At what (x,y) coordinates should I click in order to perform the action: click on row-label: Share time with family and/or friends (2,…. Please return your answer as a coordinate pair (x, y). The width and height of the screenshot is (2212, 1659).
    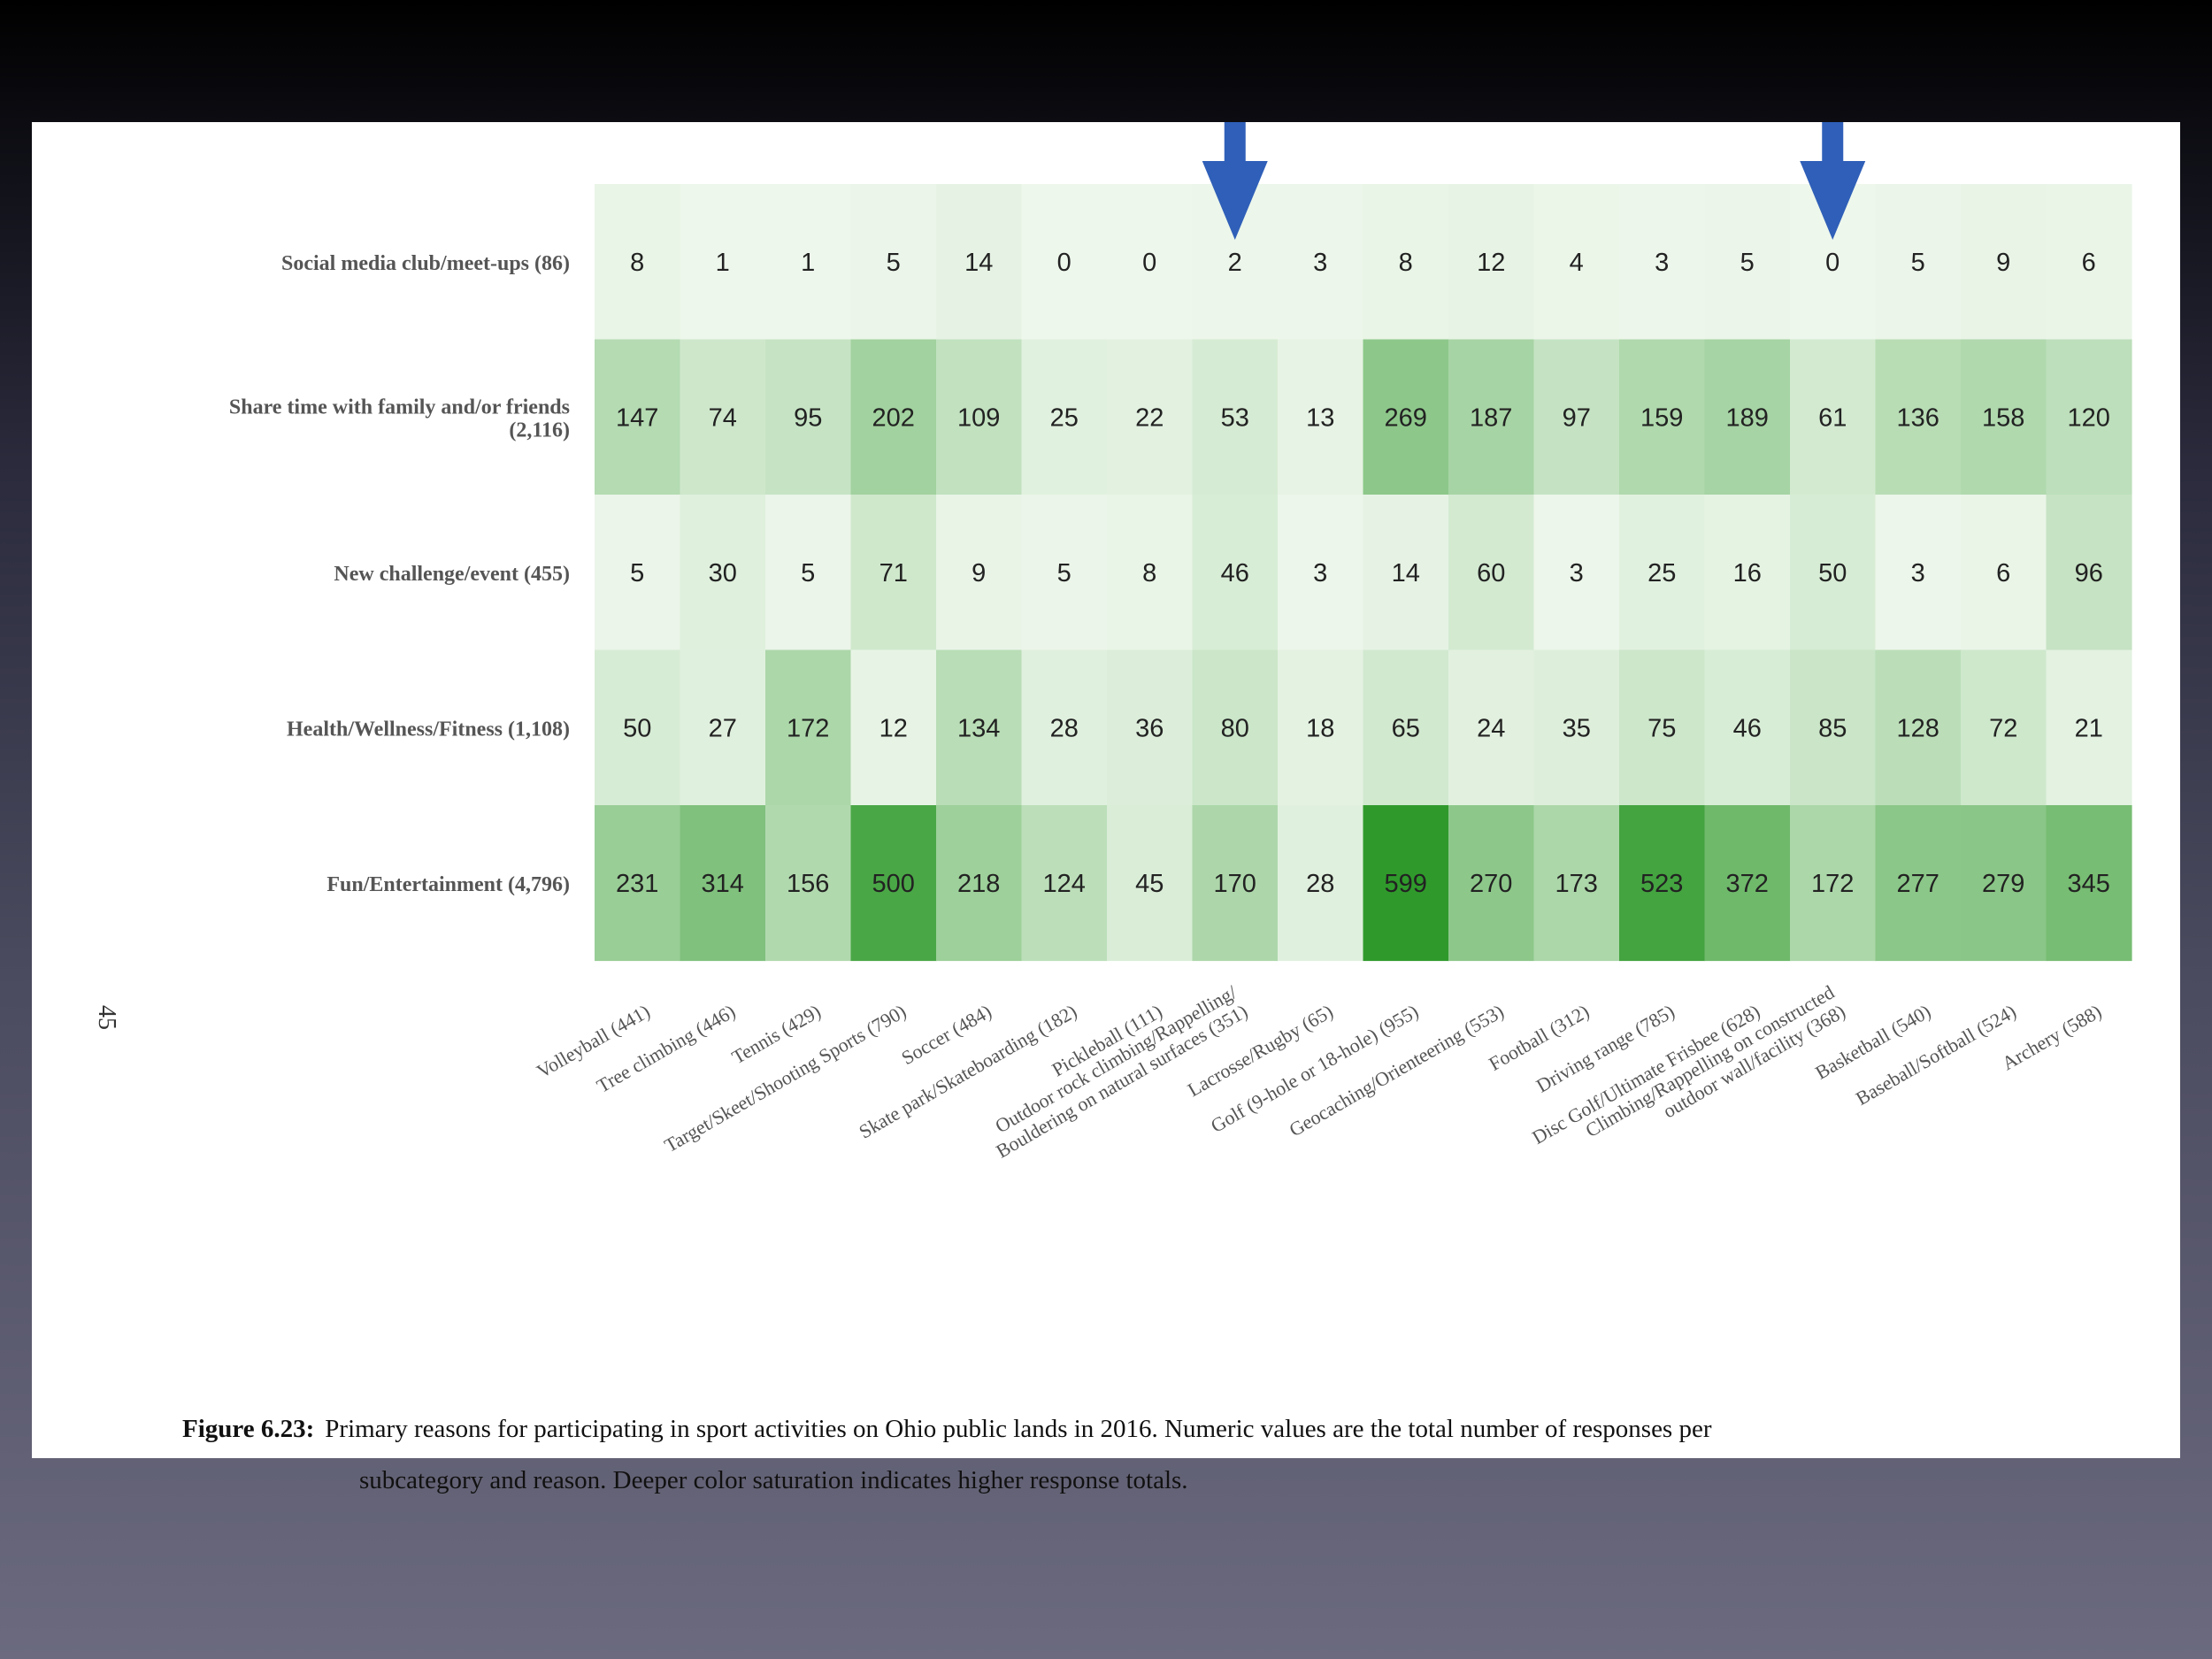
    Looking at the image, I should click on (400, 419).